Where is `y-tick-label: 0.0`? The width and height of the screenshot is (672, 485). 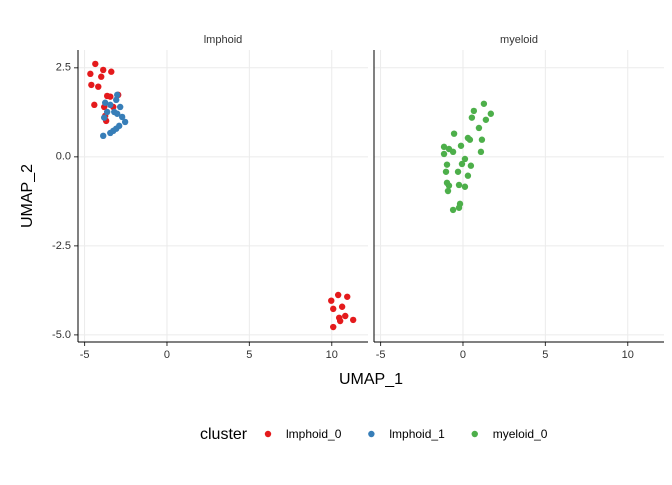
y-tick-label: 0.0 is located at coordinates (63, 157).